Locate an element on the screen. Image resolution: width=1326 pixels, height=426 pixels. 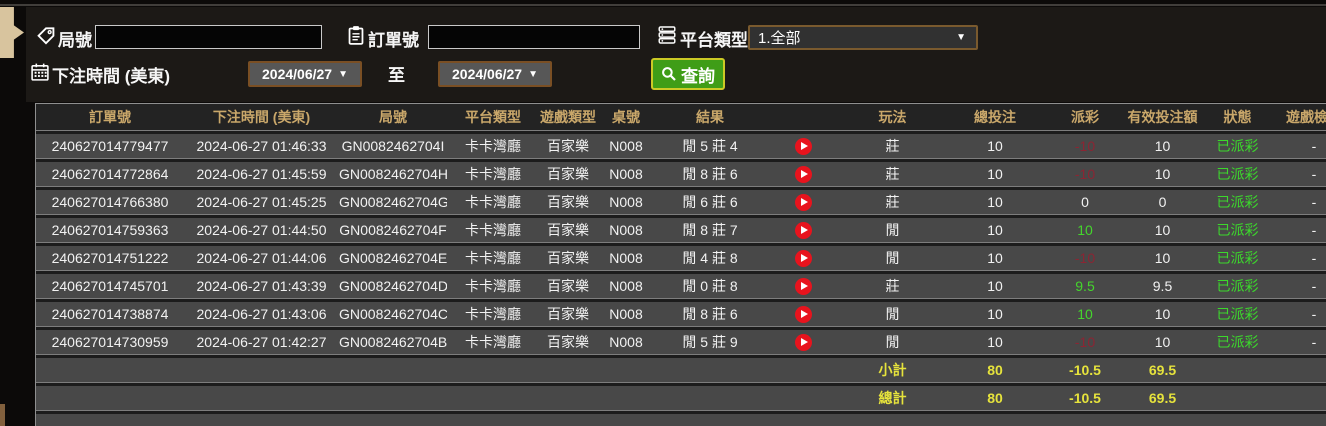
order-no-cell: 240627014779477 is located at coordinates (110, 147).